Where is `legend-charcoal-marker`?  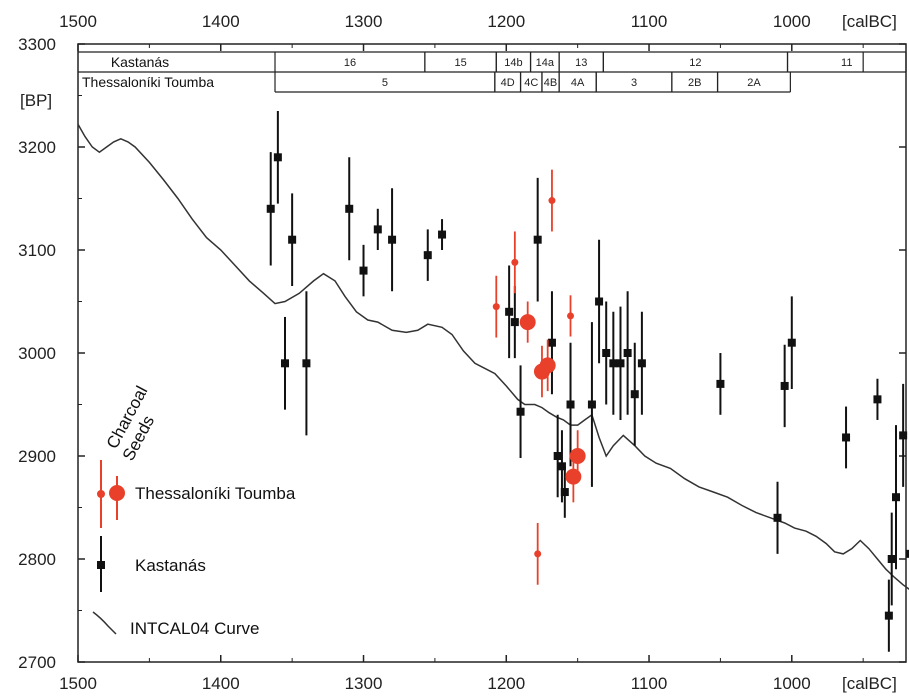 legend-charcoal-marker is located at coordinates (117, 493).